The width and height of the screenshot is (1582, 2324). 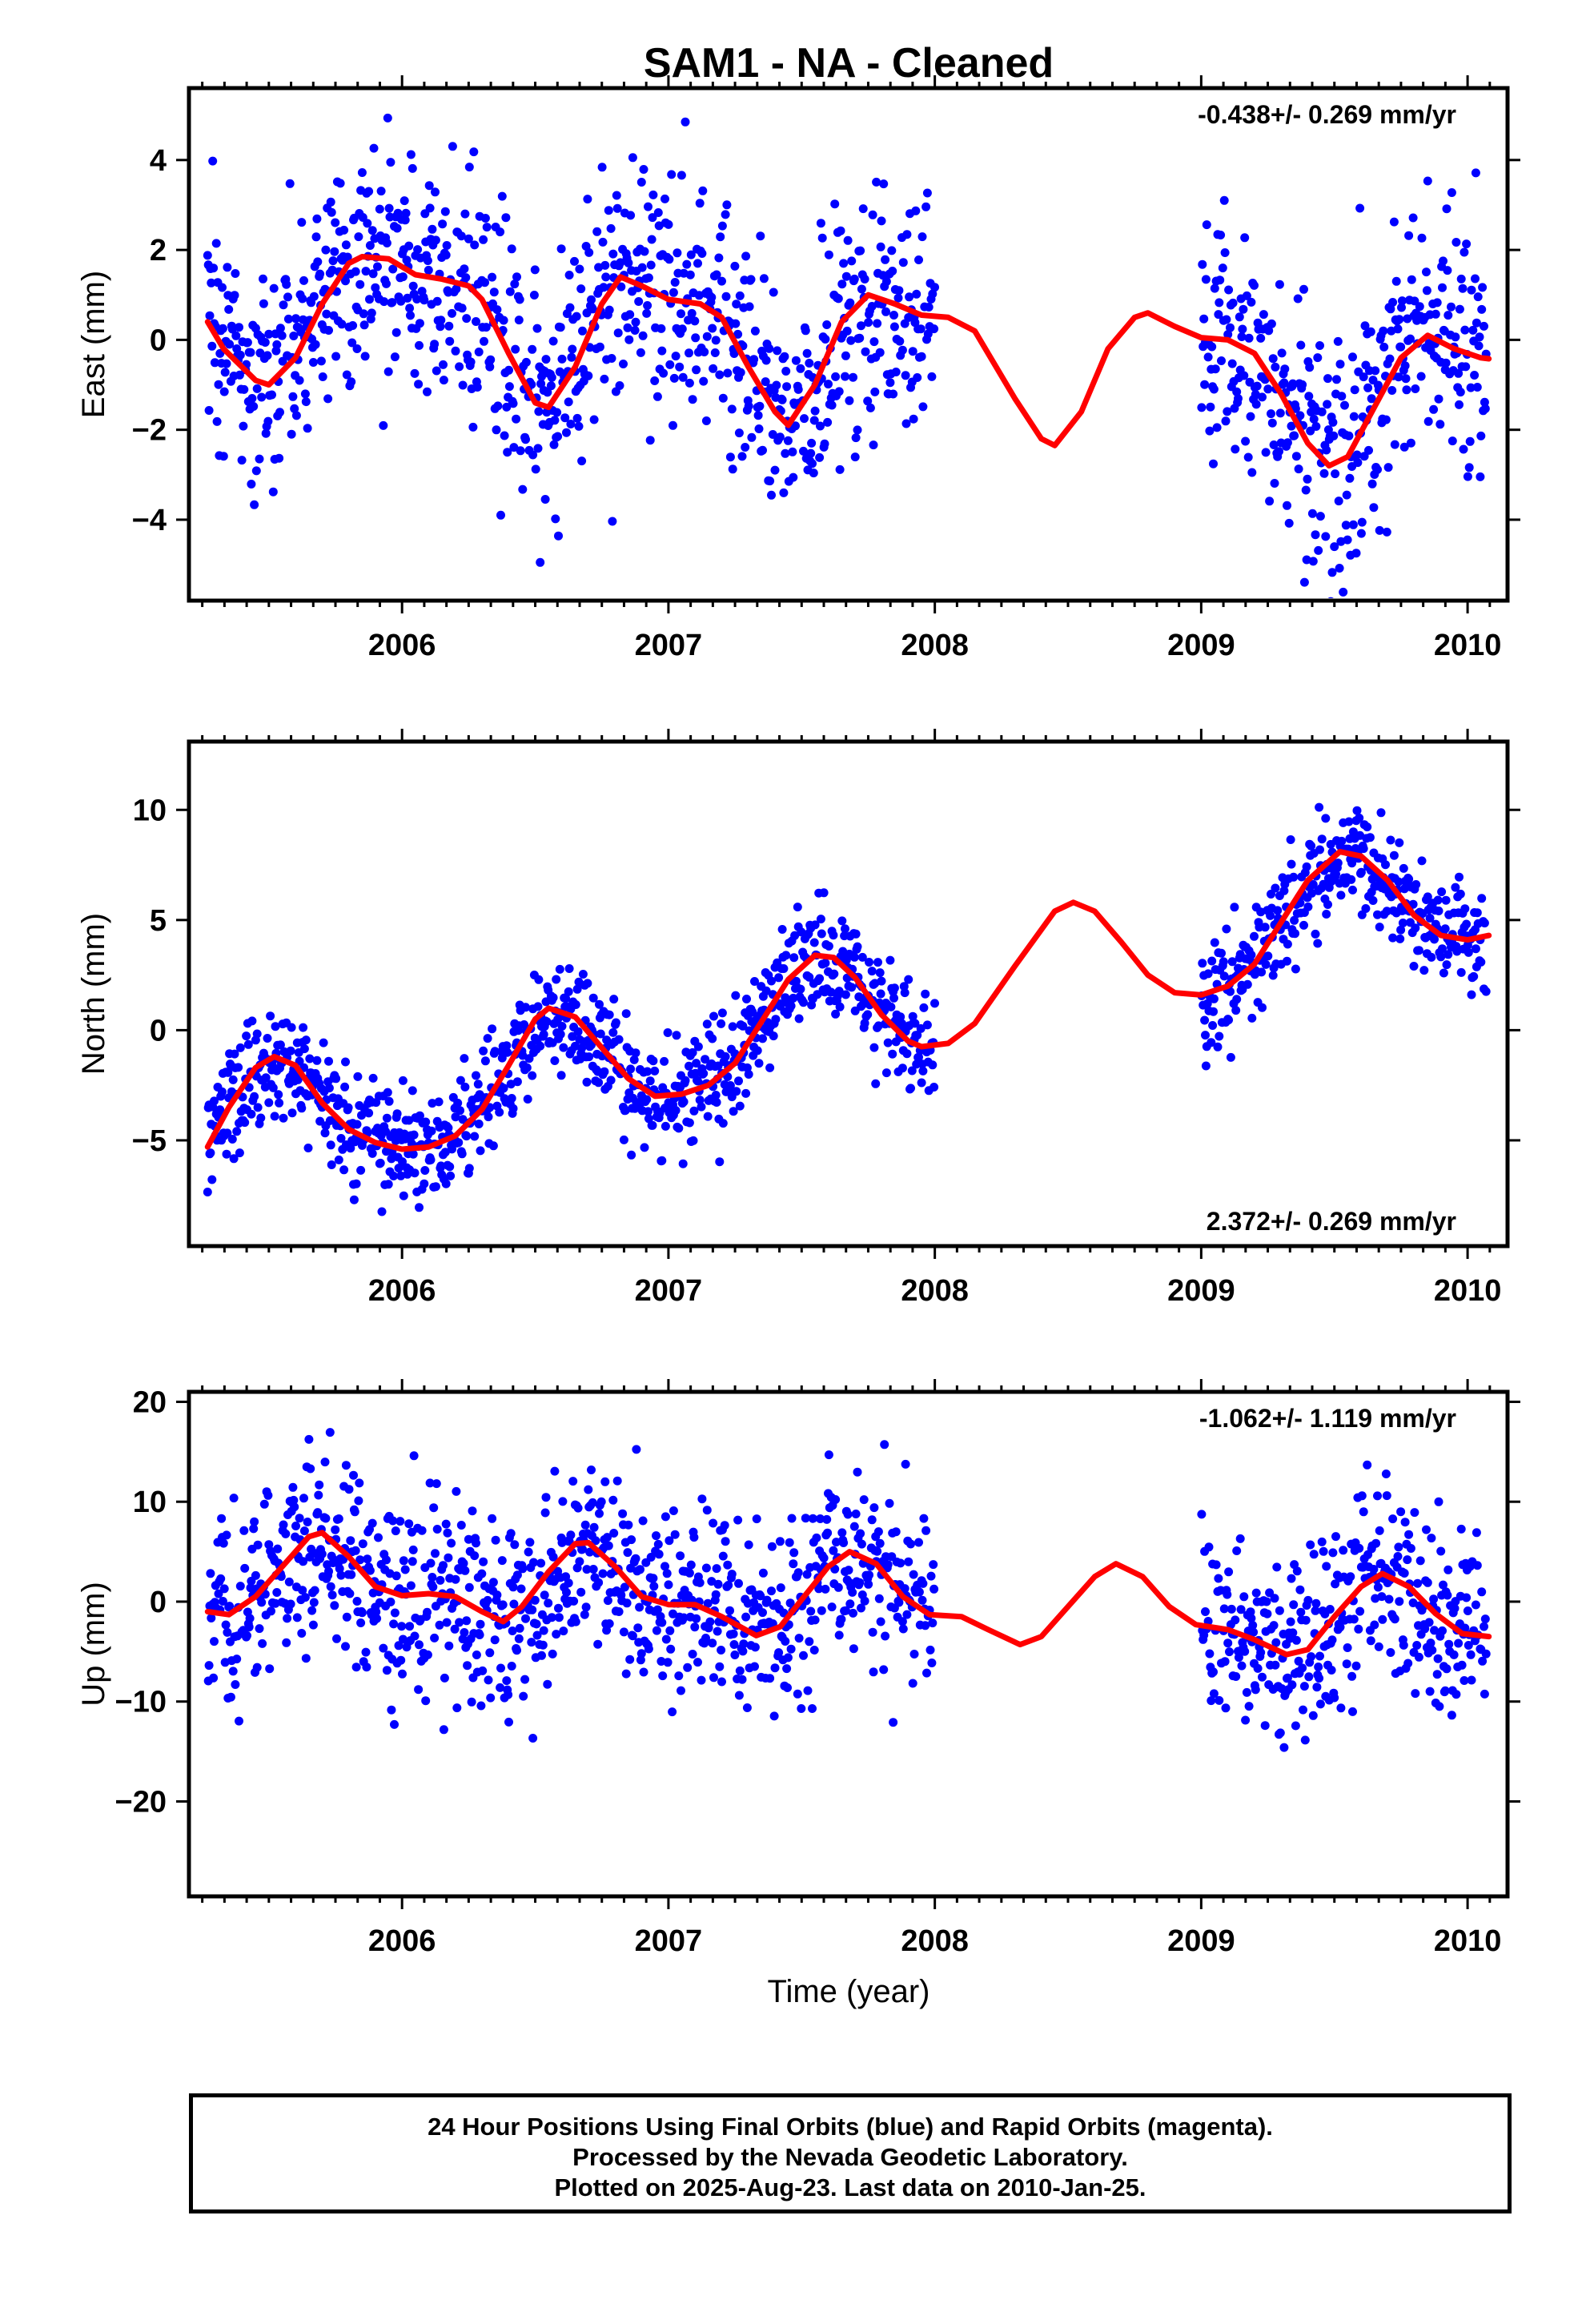 What do you see at coordinates (669, 1291) in the screenshot?
I see `x-tick-label: 2007` at bounding box center [669, 1291].